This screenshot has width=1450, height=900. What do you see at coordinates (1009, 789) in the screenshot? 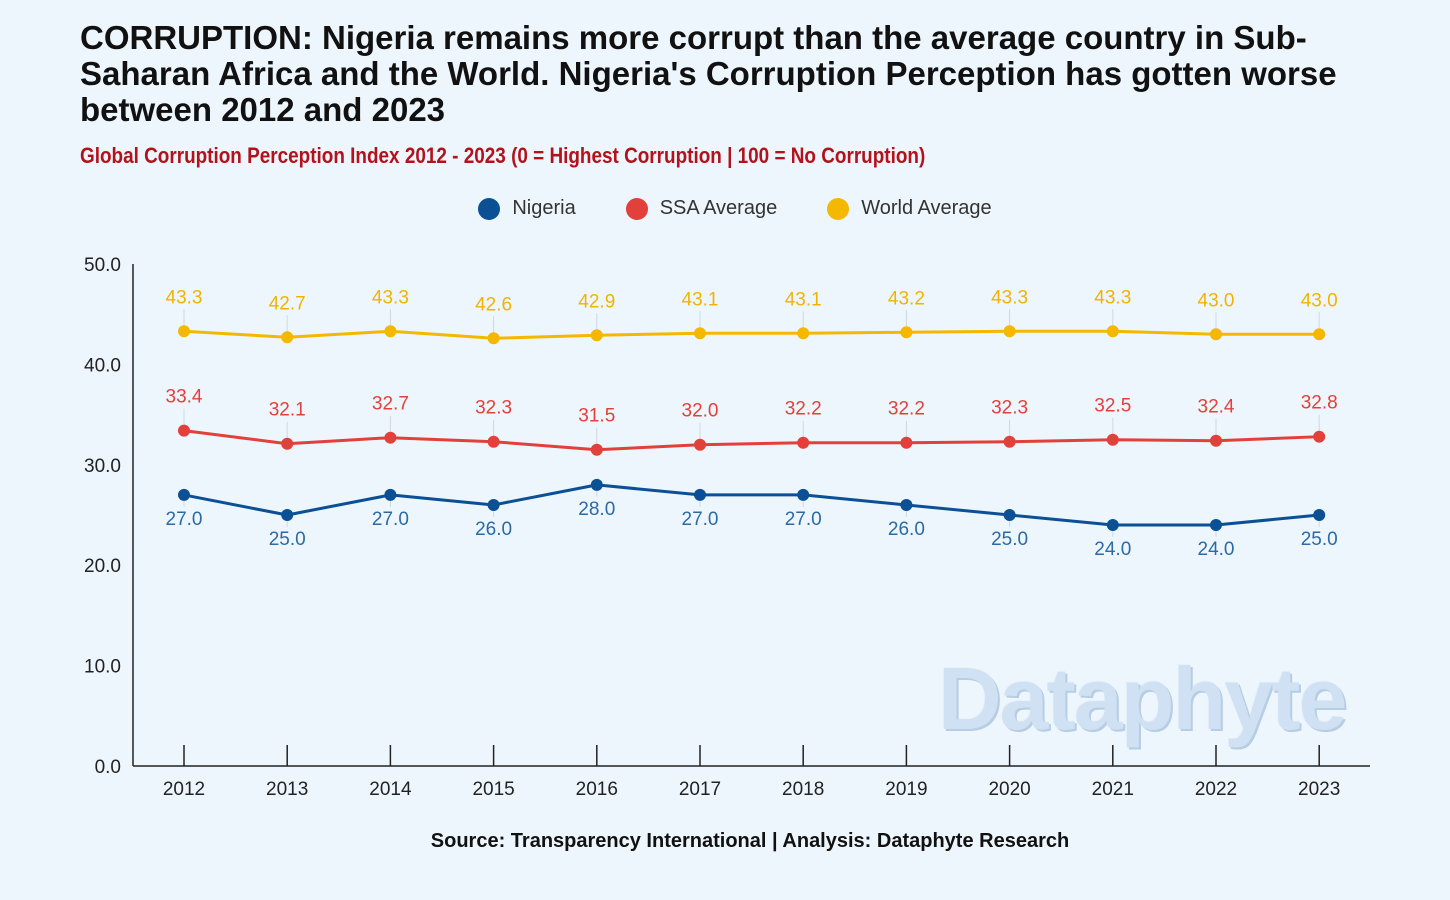
I see `x-tick-label: 2020` at bounding box center [1009, 789].